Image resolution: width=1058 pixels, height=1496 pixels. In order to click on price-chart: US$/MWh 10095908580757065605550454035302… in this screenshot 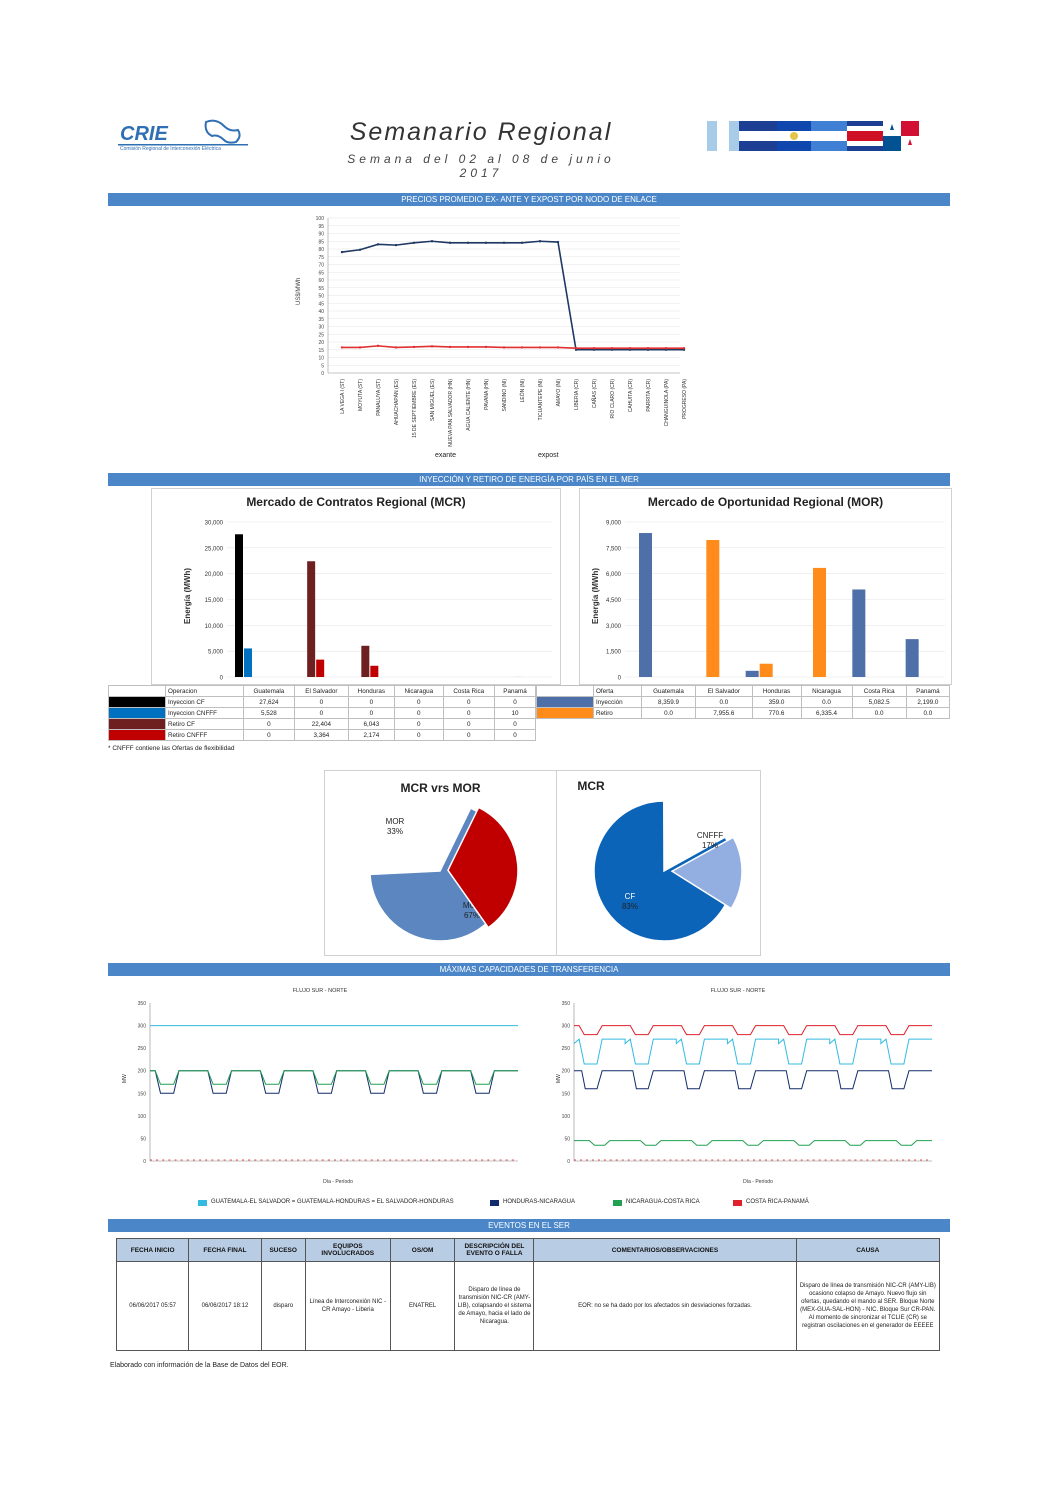, I will do `click(492, 337)`.